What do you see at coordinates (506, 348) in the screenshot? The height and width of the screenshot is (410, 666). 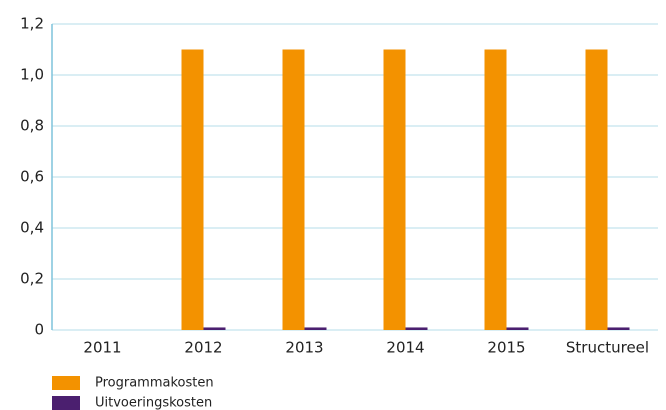 I see `x-tick-label: 2015` at bounding box center [506, 348].